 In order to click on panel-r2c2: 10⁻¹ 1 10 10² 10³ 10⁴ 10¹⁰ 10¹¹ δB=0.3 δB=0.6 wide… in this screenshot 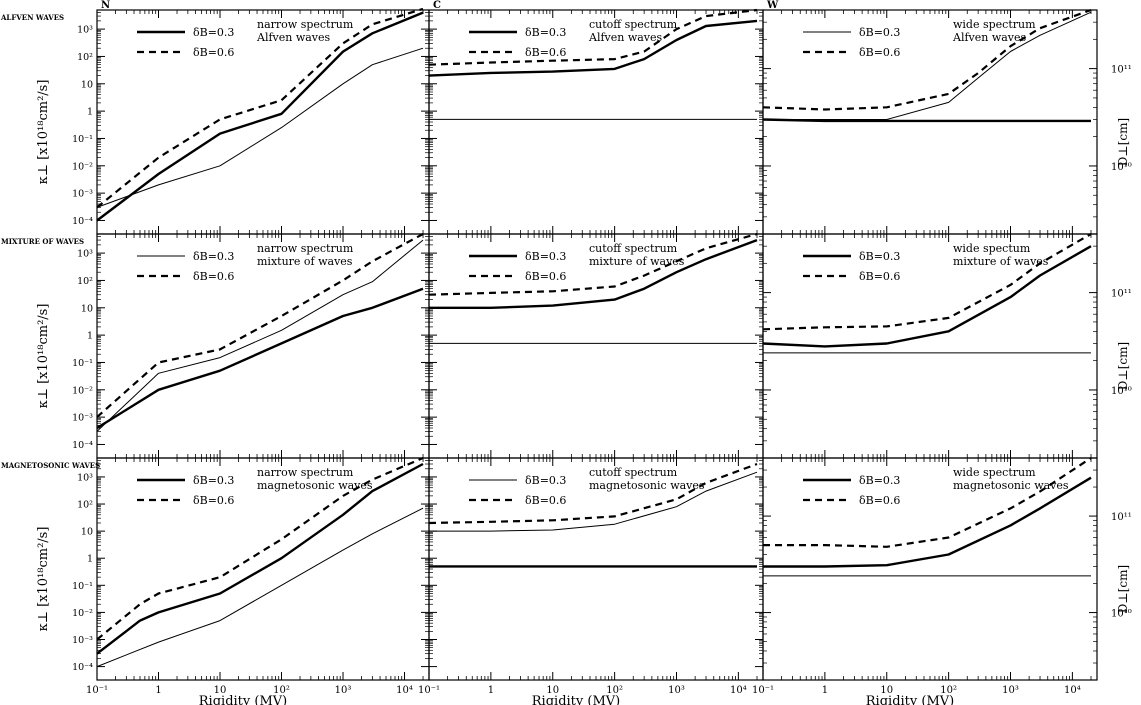, I will do `click(942, 581)`.